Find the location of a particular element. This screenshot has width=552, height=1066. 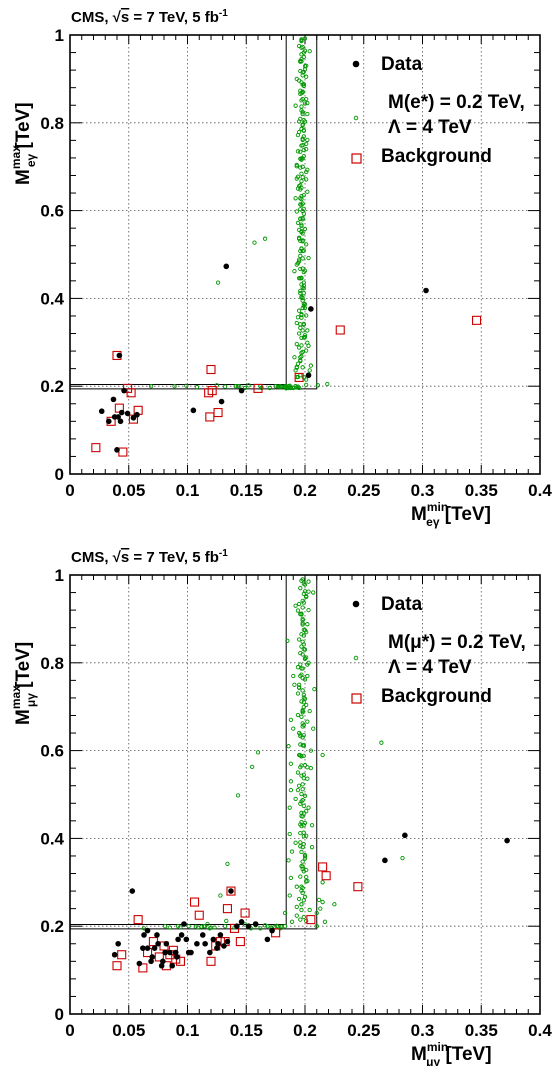

x-tick-label: 0 is located at coordinates (69, 490).